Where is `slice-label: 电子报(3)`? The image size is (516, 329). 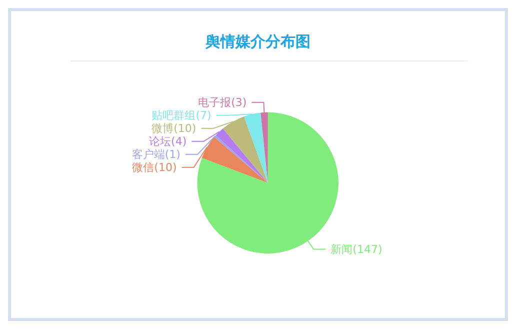 slice-label: 电子报(3) is located at coordinates (222, 102).